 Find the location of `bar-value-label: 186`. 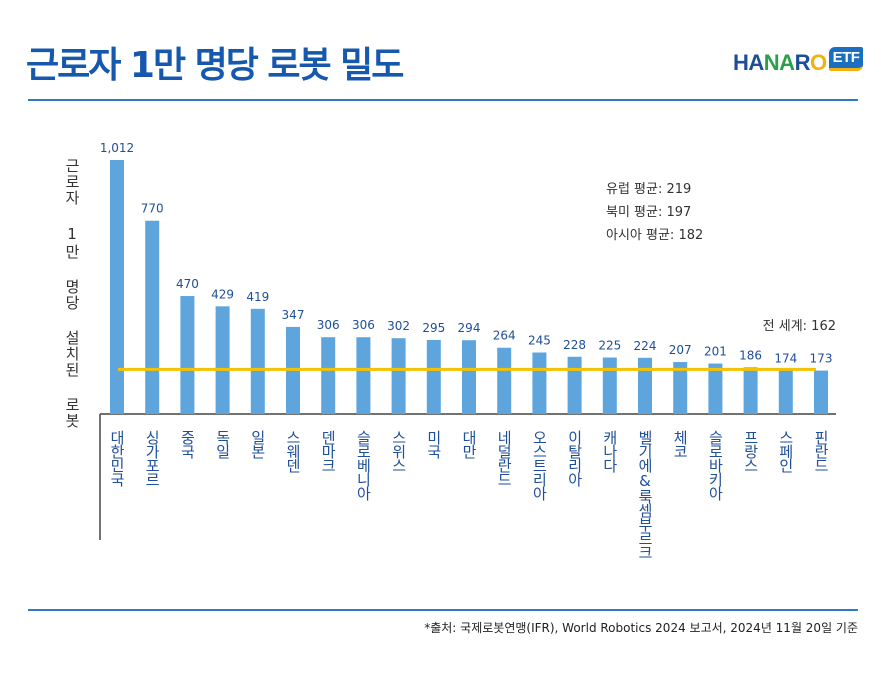

bar-value-label: 186 is located at coordinates (750, 355).